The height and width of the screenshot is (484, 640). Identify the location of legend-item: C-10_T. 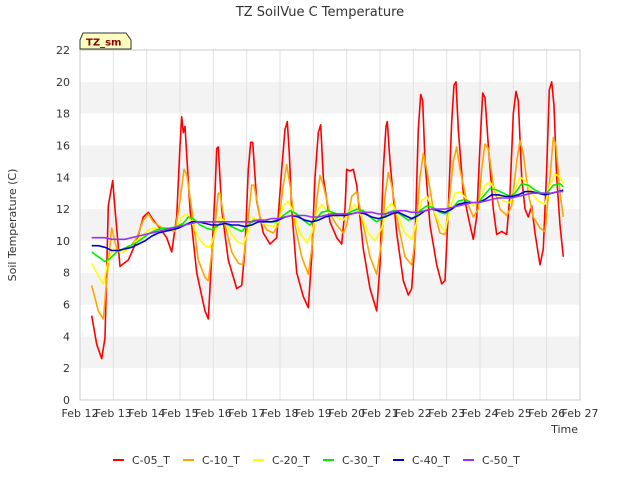
(211, 460).